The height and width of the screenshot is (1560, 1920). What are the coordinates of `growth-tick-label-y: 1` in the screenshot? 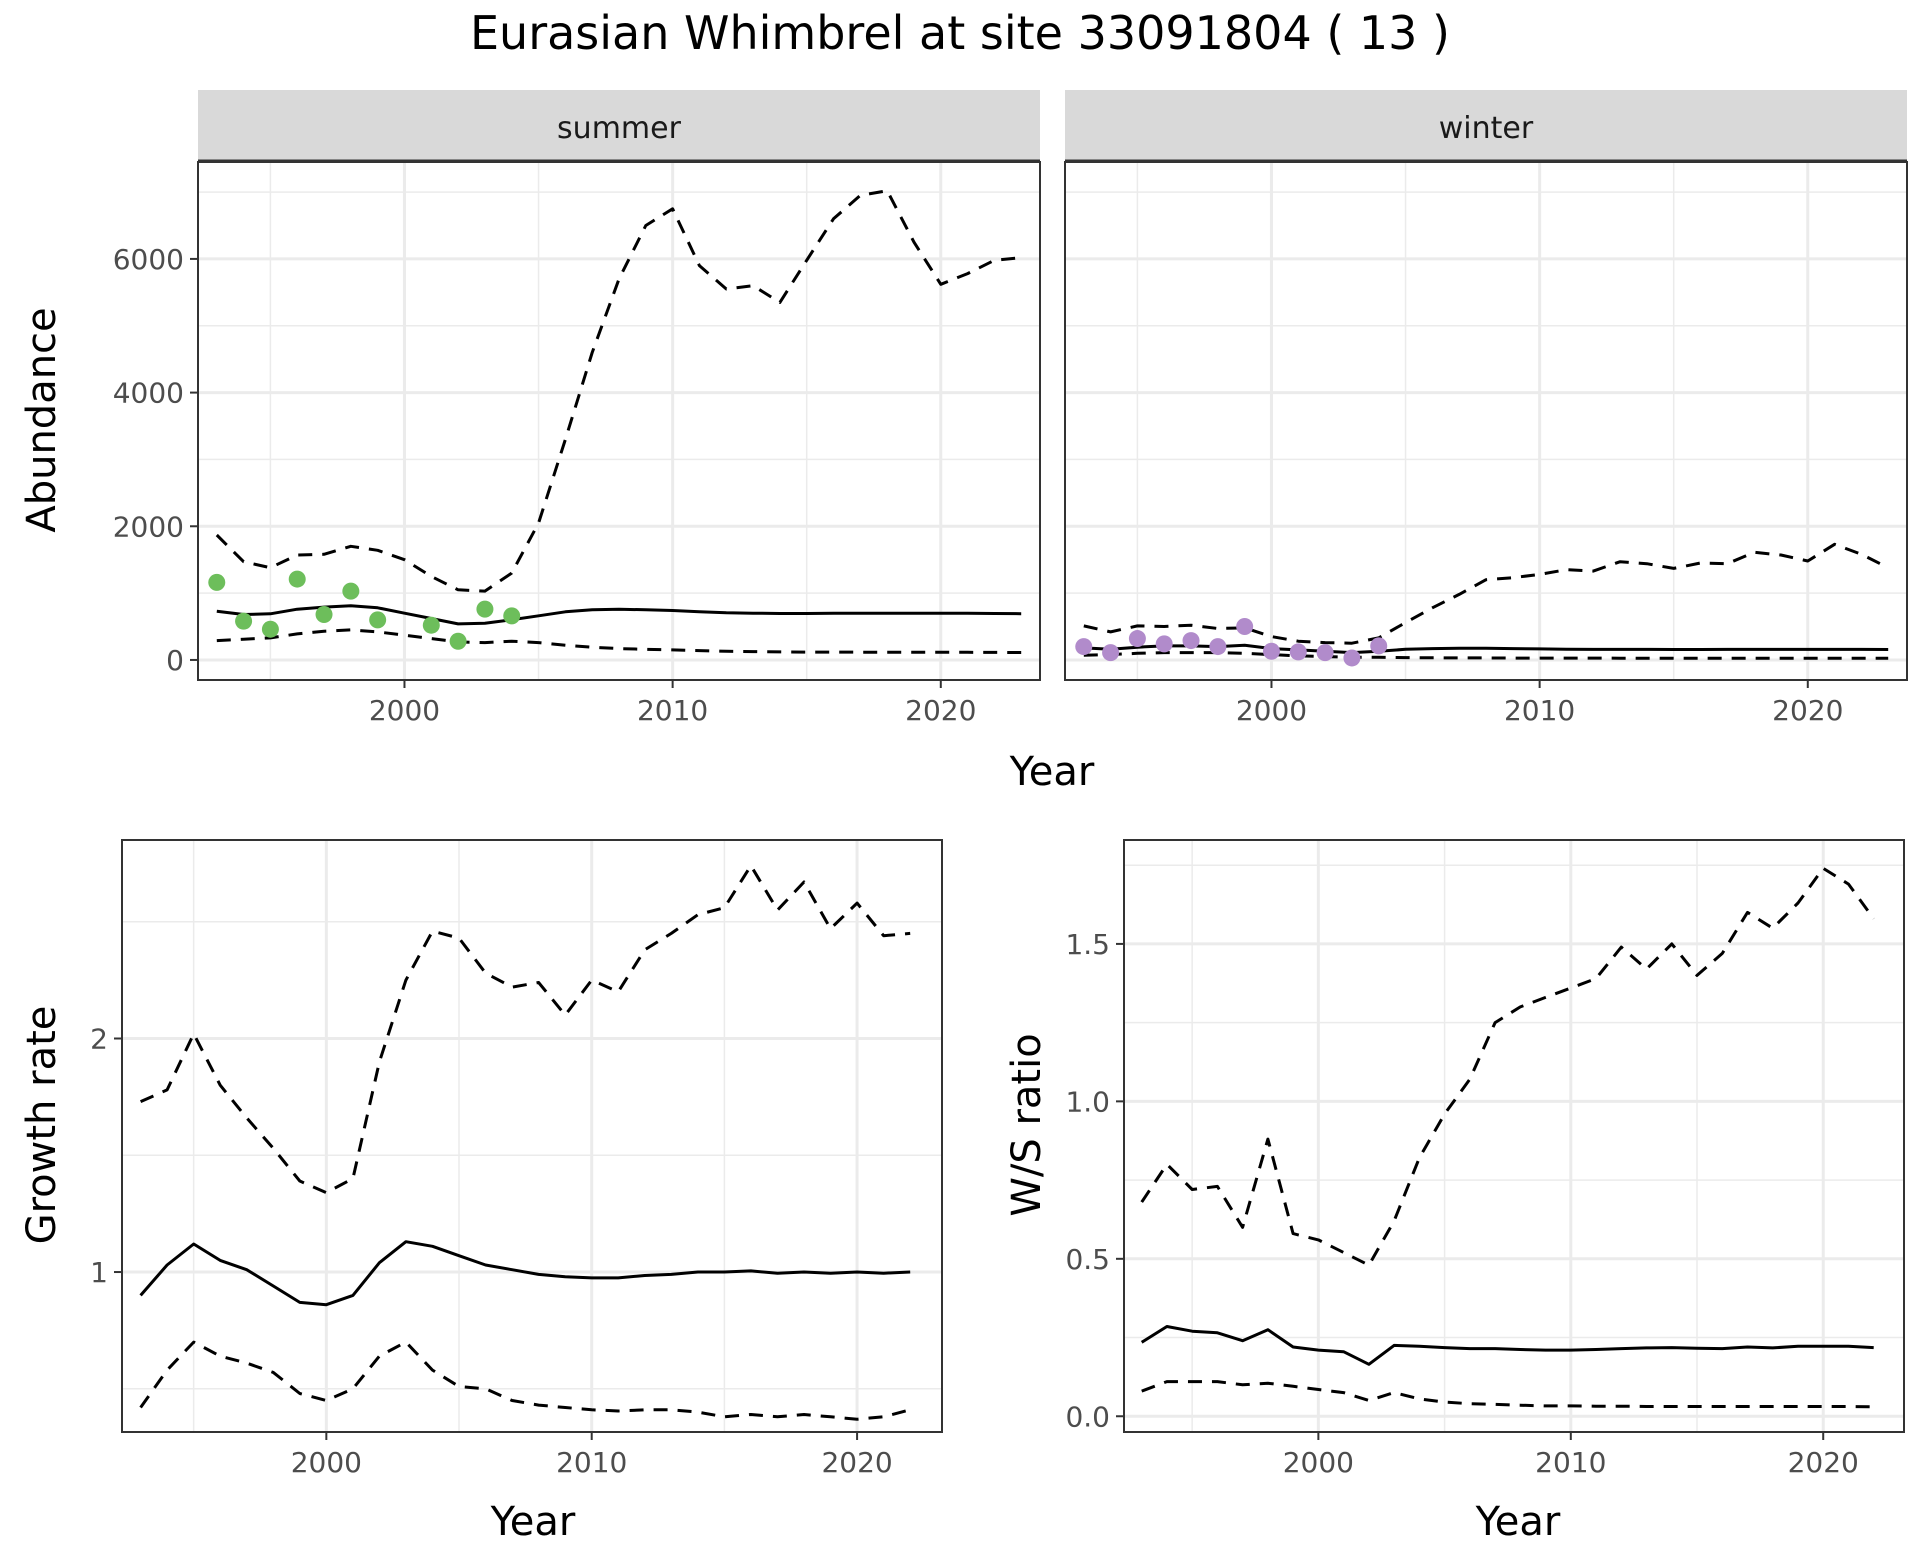 It's located at (99, 1272).